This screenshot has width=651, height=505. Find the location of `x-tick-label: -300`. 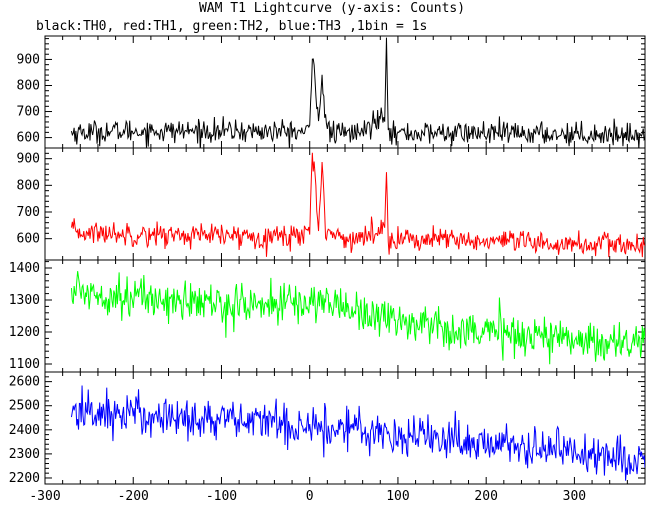

x-tick-label: -300 is located at coordinates (44, 496).